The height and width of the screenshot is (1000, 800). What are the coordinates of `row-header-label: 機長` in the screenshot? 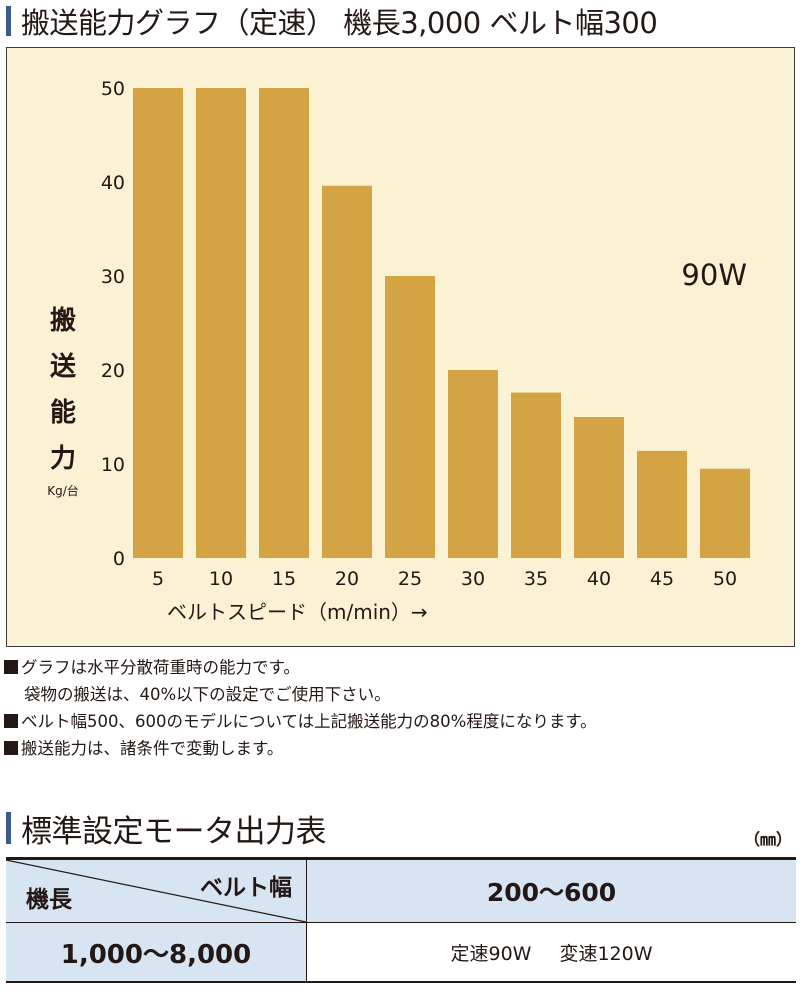 It's located at (49, 900).